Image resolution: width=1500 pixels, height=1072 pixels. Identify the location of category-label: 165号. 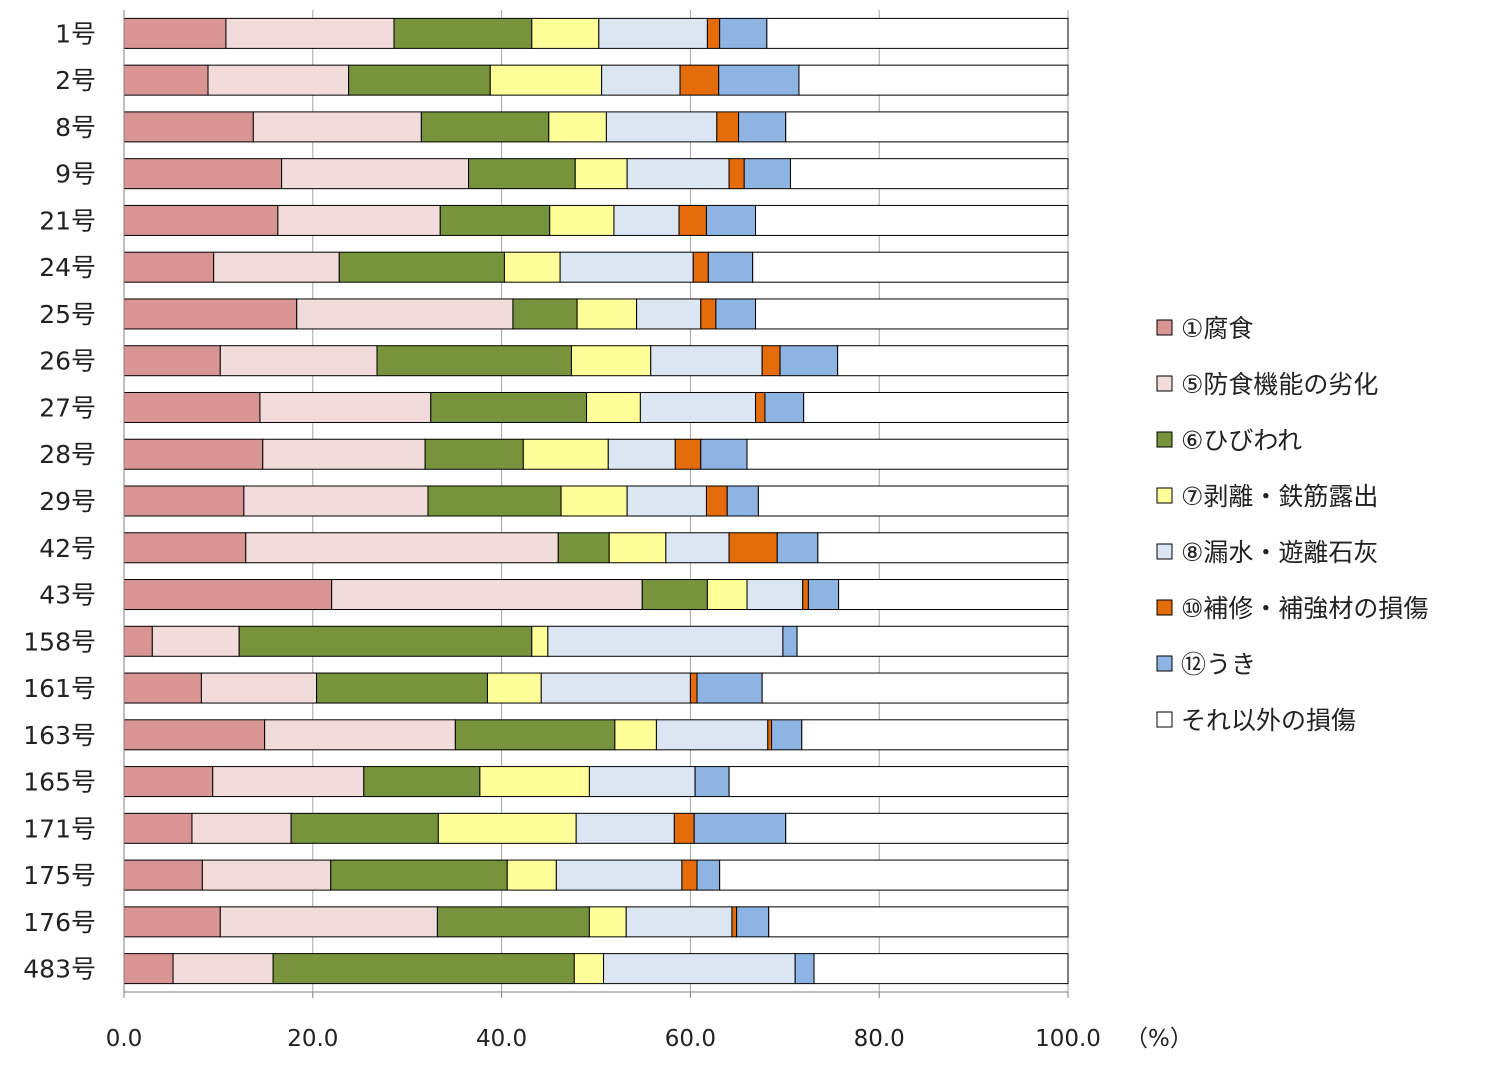
(59, 782).